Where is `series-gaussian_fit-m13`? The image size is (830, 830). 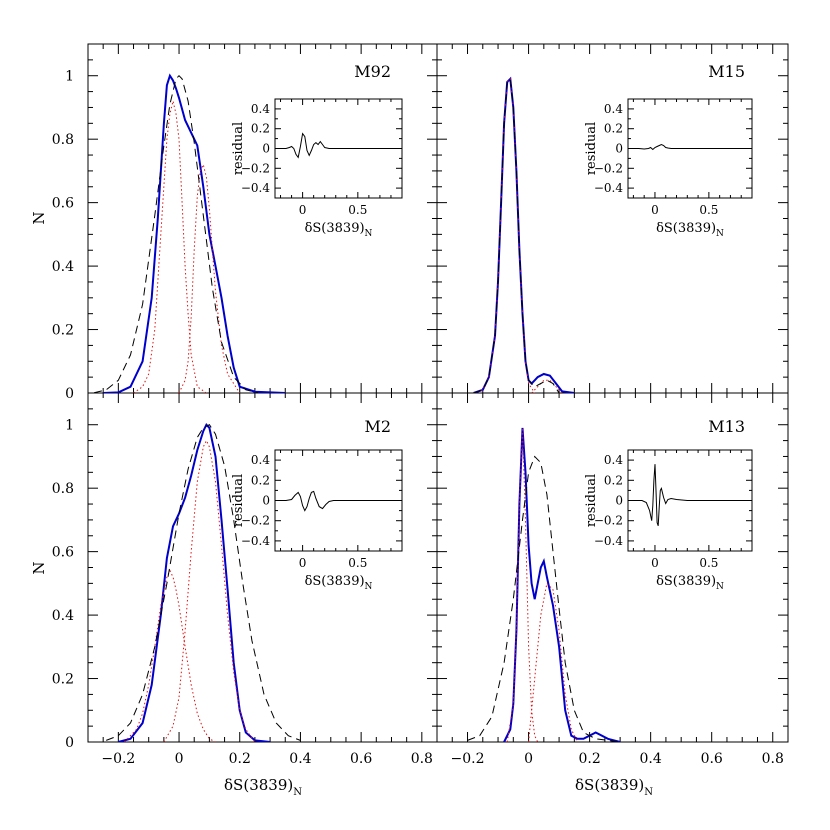 series-gaussian_fit-m13 is located at coordinates (544, 598).